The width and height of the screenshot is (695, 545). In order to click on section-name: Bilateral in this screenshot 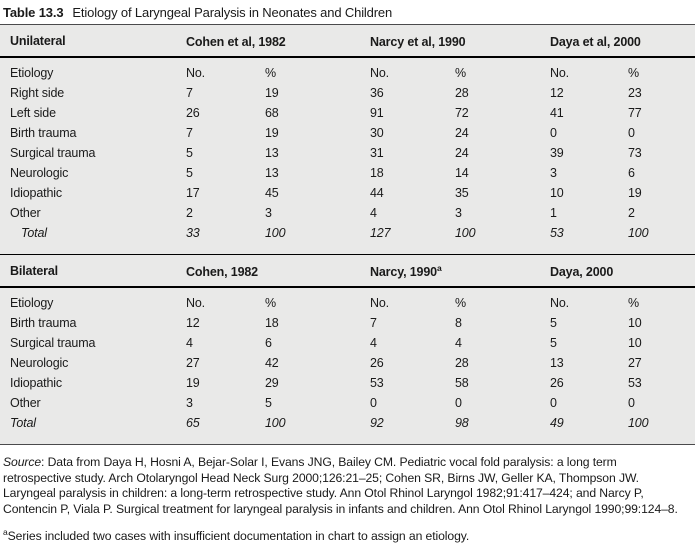, I will do `click(34, 271)`.